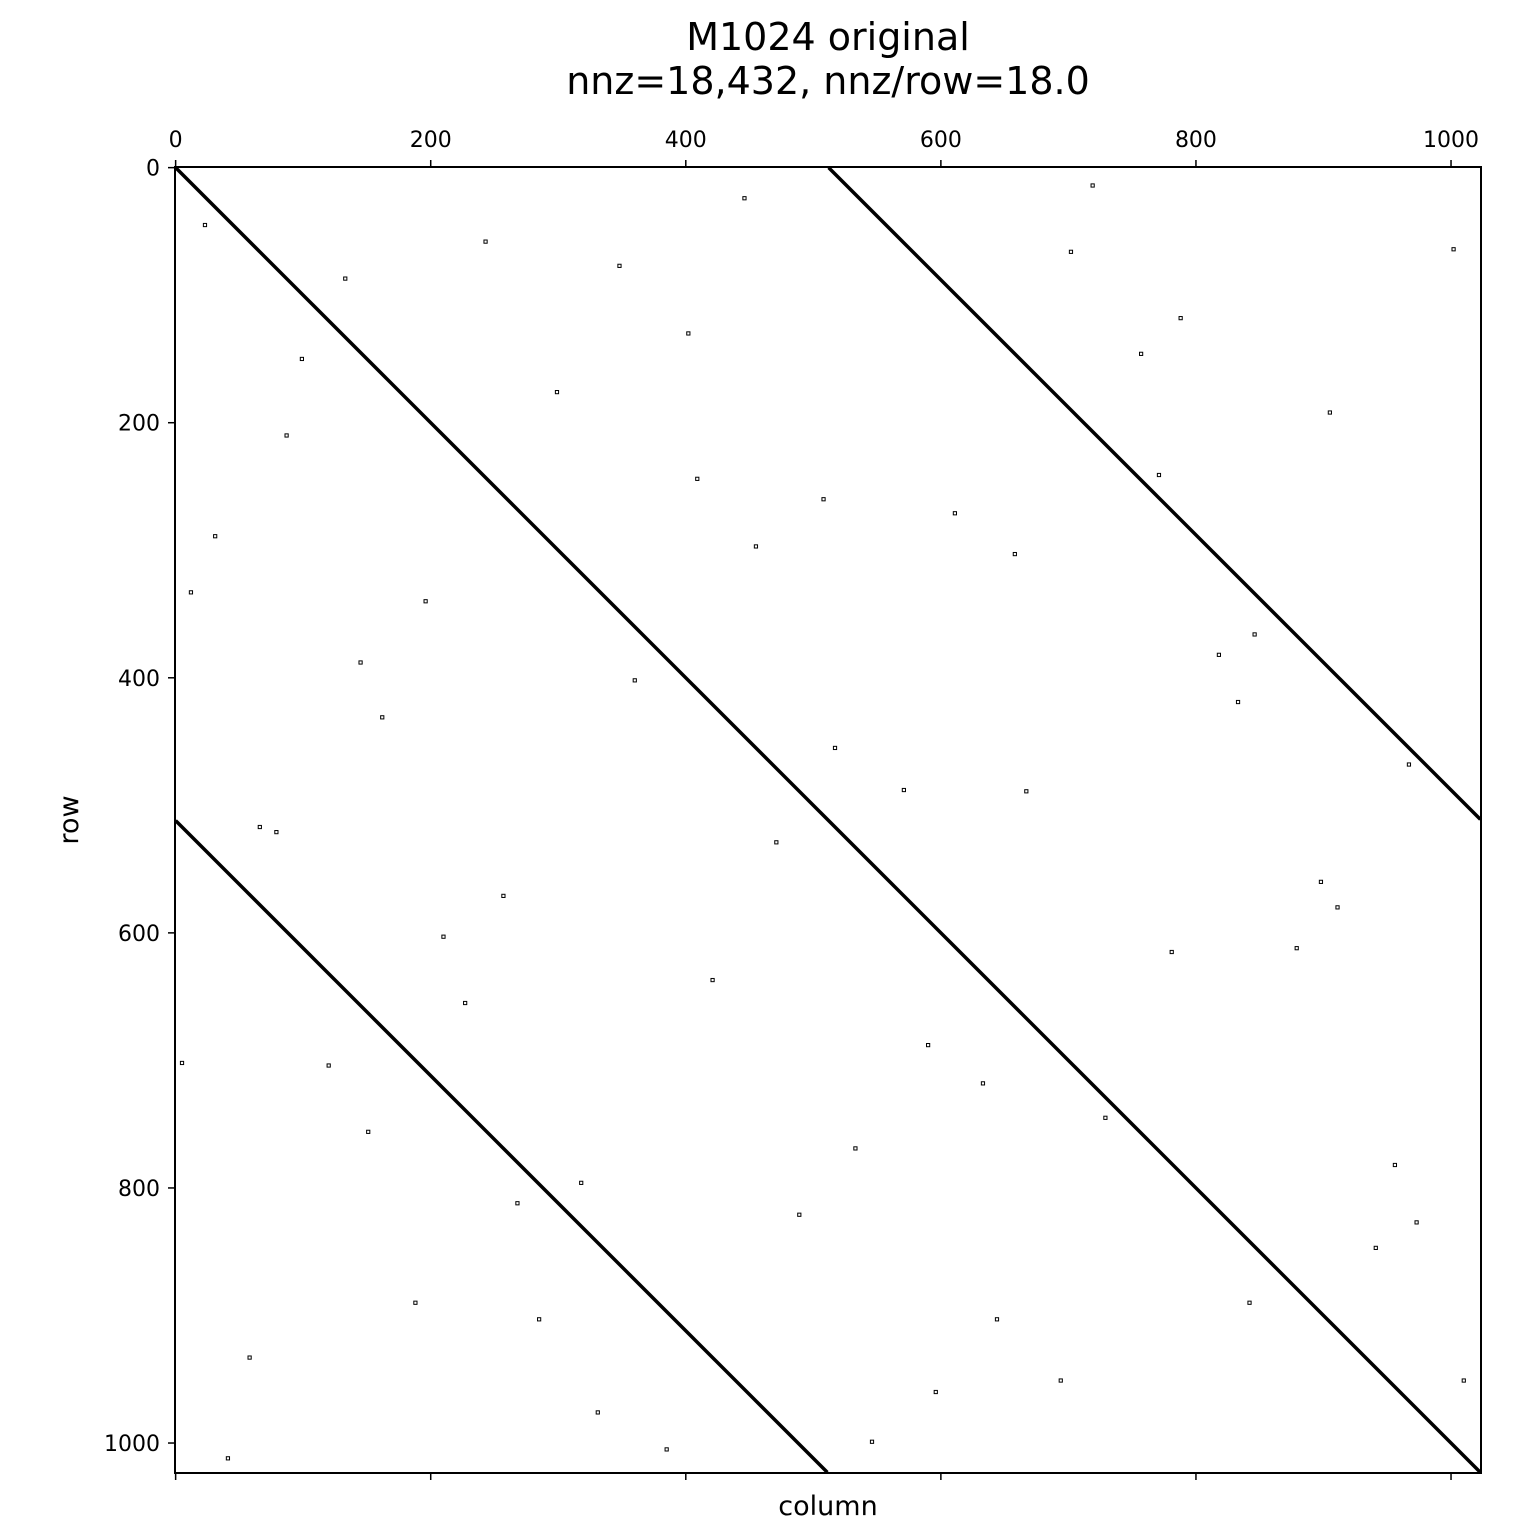 Image resolution: width=1540 pixels, height=1540 pixels. Describe the element at coordinates (139, 679) in the screenshot. I see `y-tick-label: 400` at that location.